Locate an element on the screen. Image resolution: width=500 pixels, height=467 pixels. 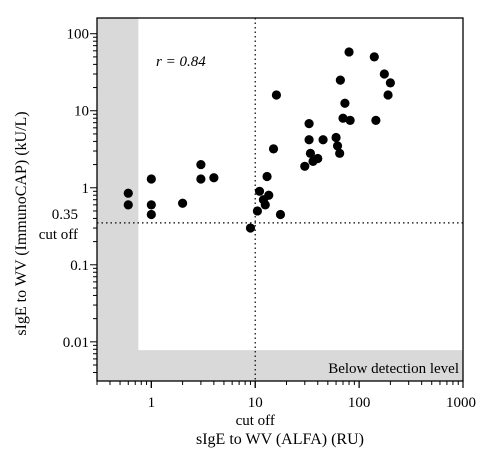
y-cutoff-label: cut off is located at coordinates (58, 235).